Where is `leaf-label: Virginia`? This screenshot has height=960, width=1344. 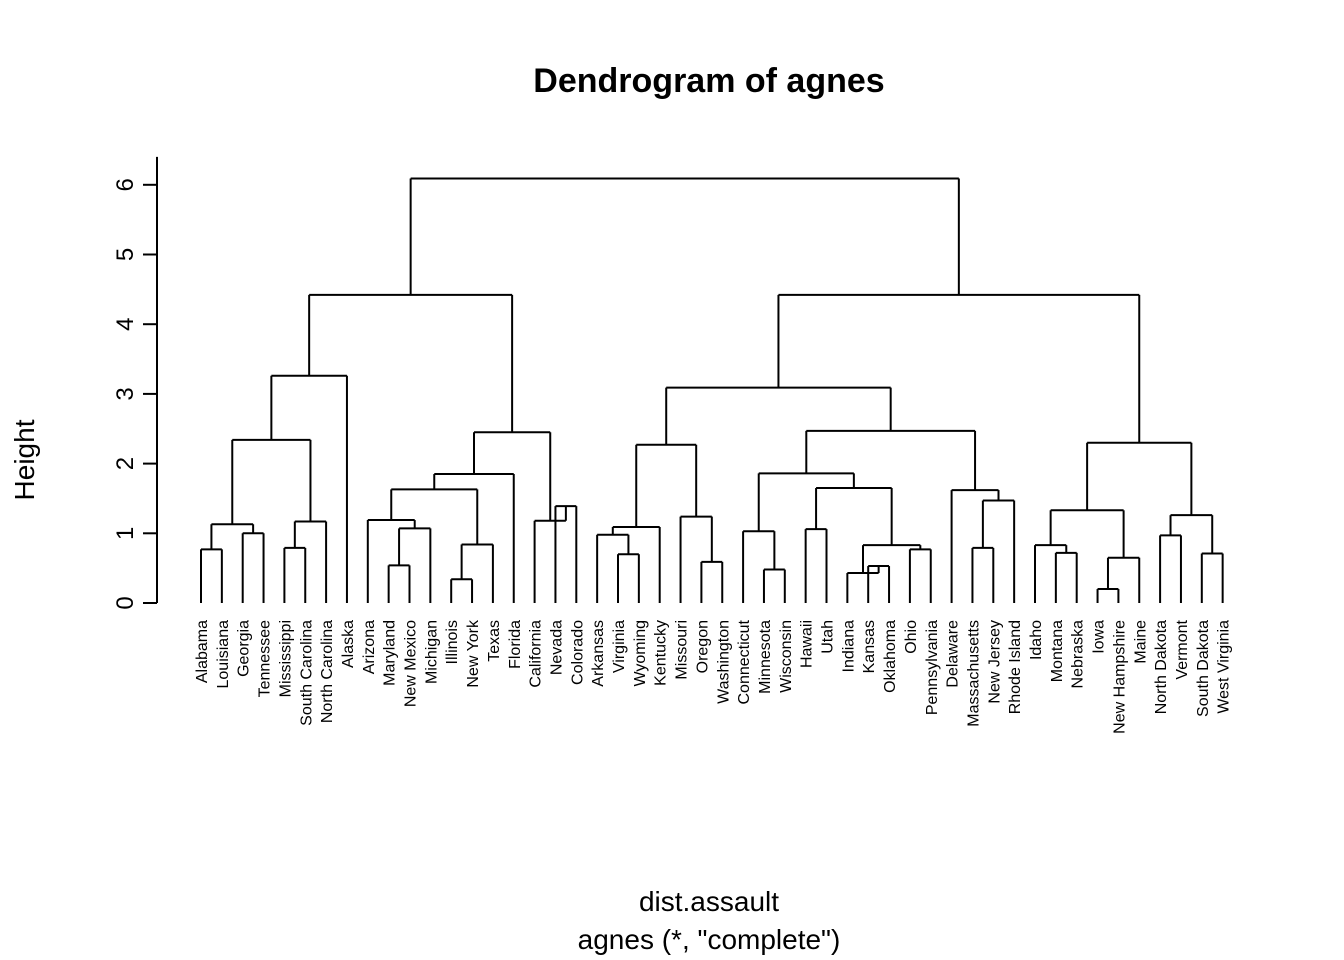
leaf-label: Virginia is located at coordinates (619, 646).